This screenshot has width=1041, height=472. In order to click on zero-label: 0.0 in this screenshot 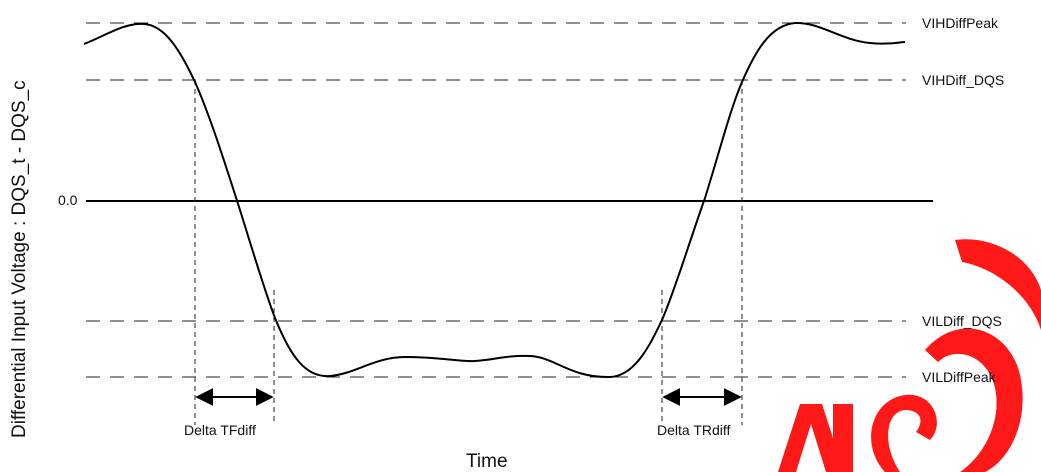, I will do `click(68, 200)`.